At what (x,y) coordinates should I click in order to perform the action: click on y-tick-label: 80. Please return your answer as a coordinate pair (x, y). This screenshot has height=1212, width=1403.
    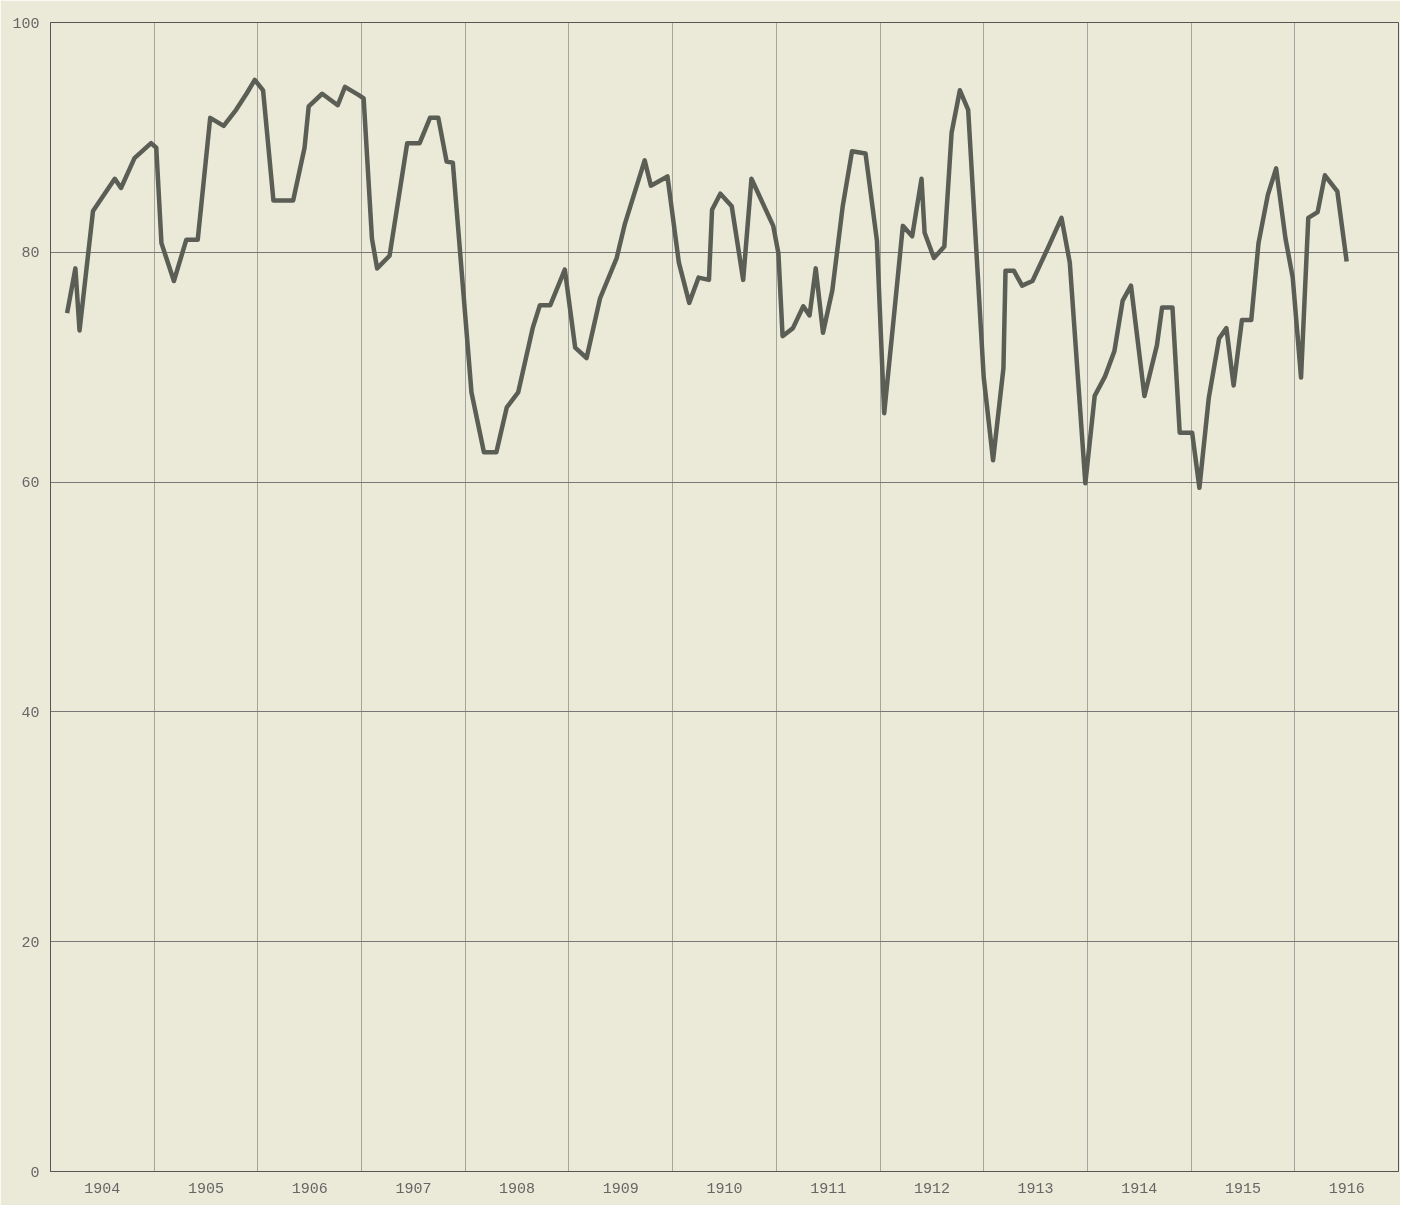
    Looking at the image, I should click on (30, 254).